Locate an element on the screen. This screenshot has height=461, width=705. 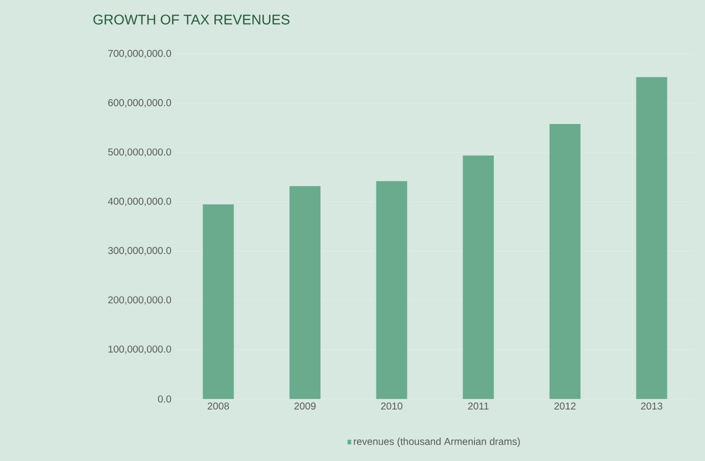
x-tick-label: 2010 is located at coordinates (391, 406).